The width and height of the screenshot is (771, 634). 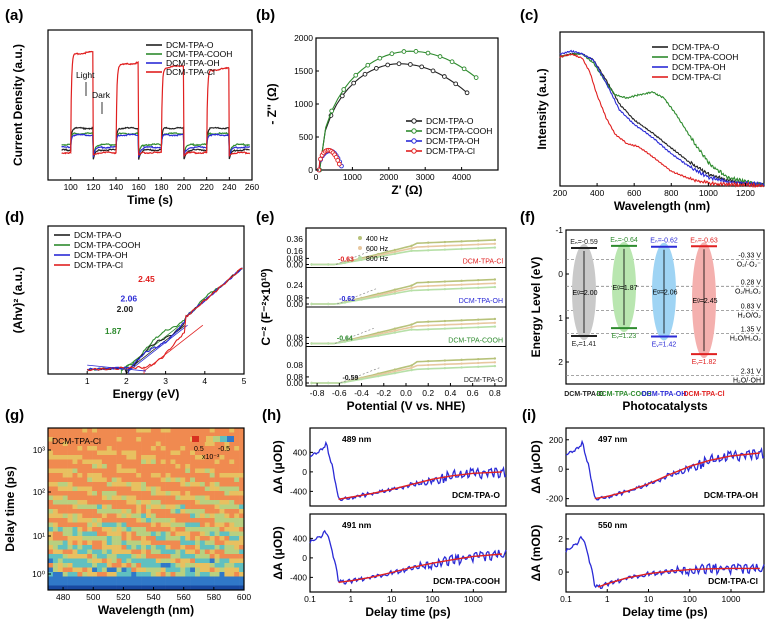 What do you see at coordinates (360, 238) in the screenshot?
I see `frequency-legend-marker` at bounding box center [360, 238].